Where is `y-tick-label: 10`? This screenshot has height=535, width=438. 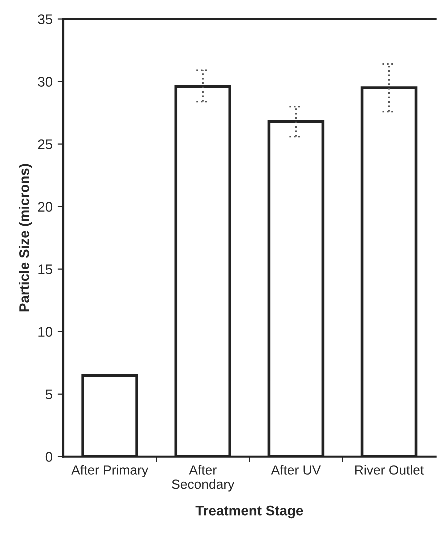
y-tick-label: 10 is located at coordinates (45, 332).